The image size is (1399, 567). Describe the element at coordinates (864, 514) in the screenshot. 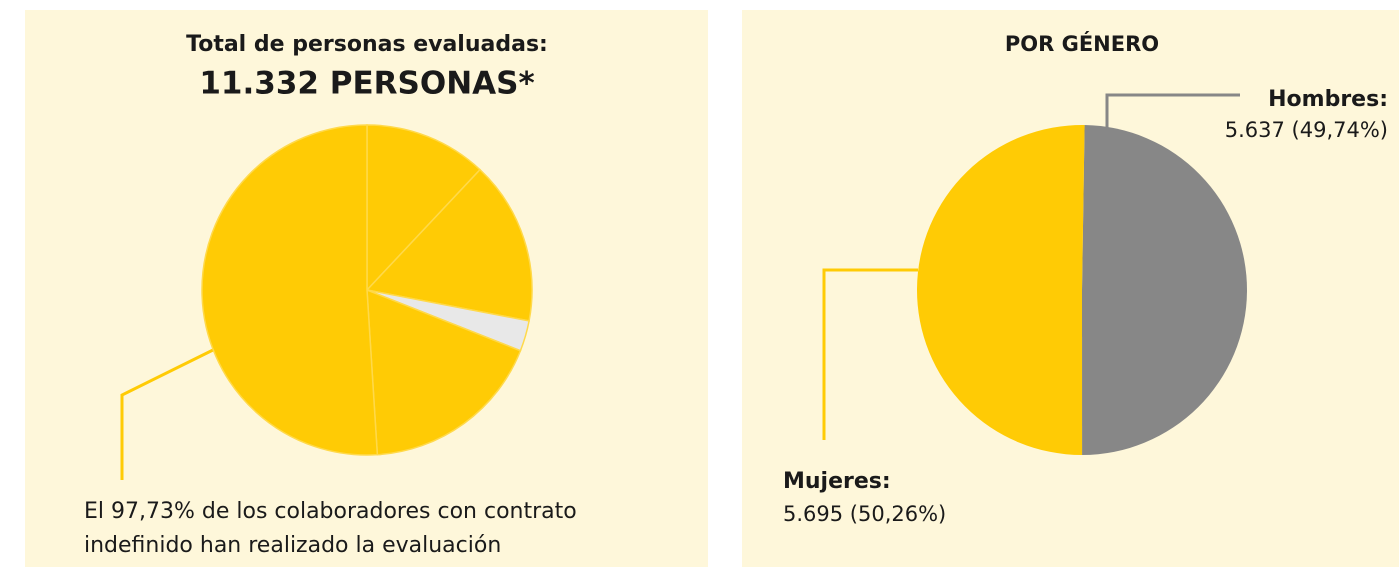

I see `data-label: 5.695 (50,26%)` at that location.